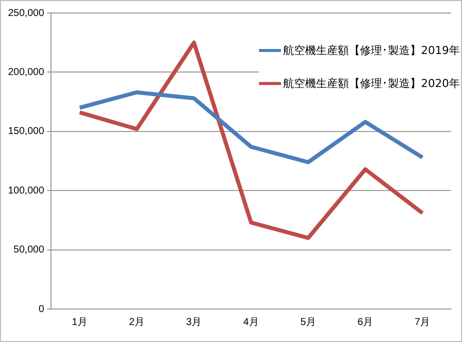 Image resolution: width=462 pixels, height=342 pixels. What do you see at coordinates (26, 13) in the screenshot?
I see `y-tick-label: 250,000` at bounding box center [26, 13].